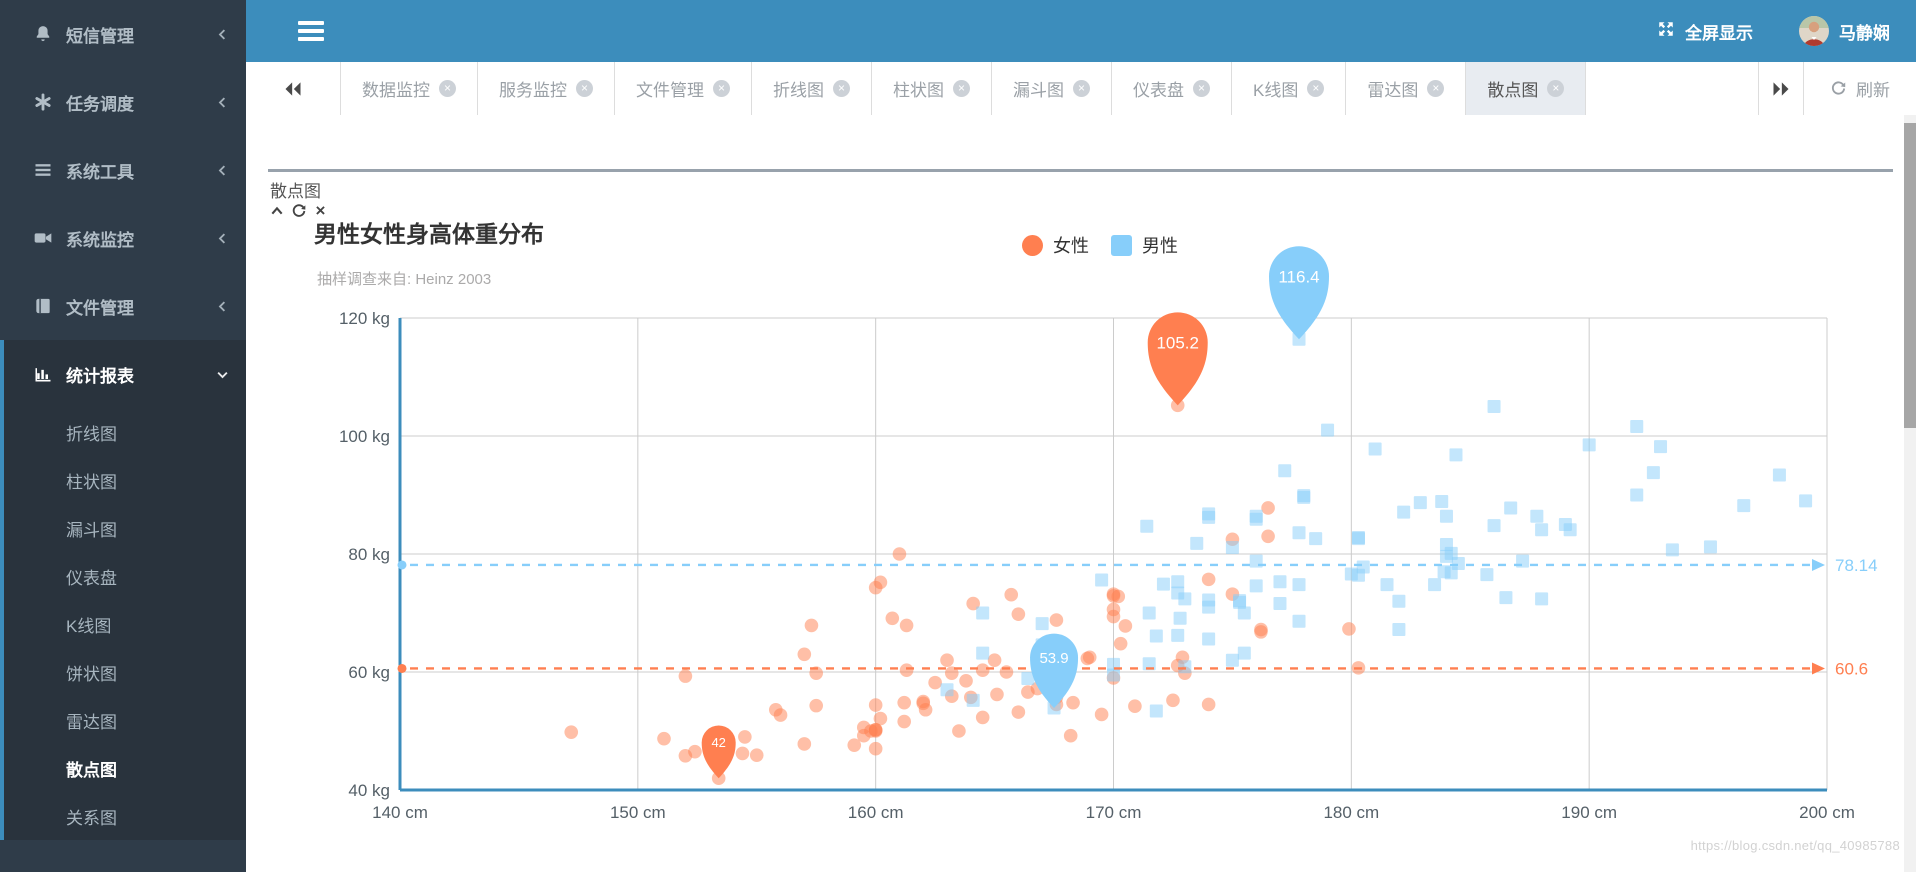  Describe the element at coordinates (43, 34) in the screenshot. I see `bell-icon` at that location.